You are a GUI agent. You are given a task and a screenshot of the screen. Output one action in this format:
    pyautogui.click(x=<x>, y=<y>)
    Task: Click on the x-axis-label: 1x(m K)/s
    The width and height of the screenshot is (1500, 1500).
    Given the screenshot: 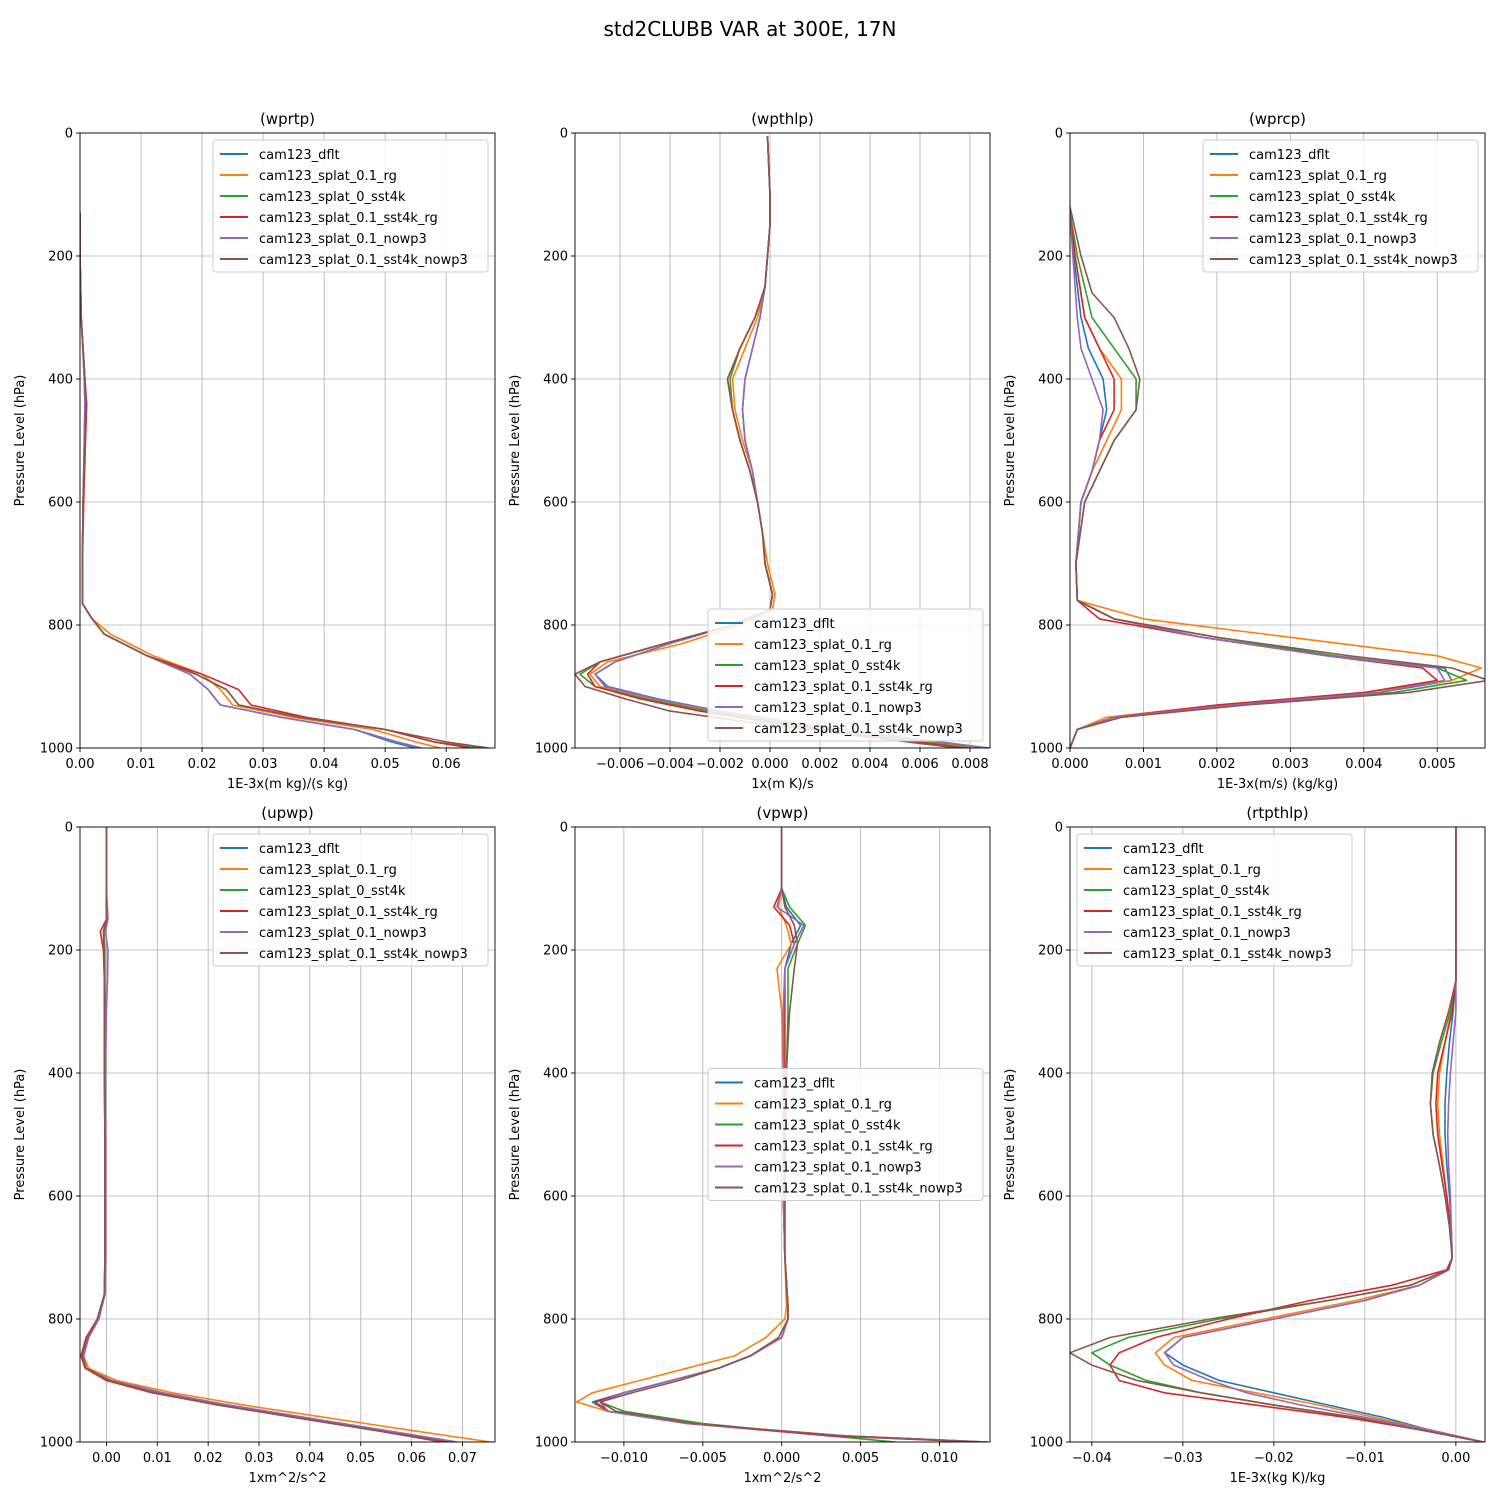 What is the action you would take?
    pyautogui.click(x=782, y=784)
    